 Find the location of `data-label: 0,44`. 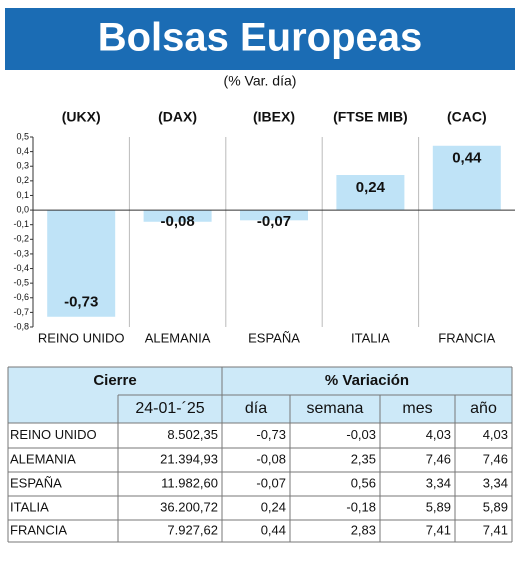

data-label: 0,44 is located at coordinates (467, 158).